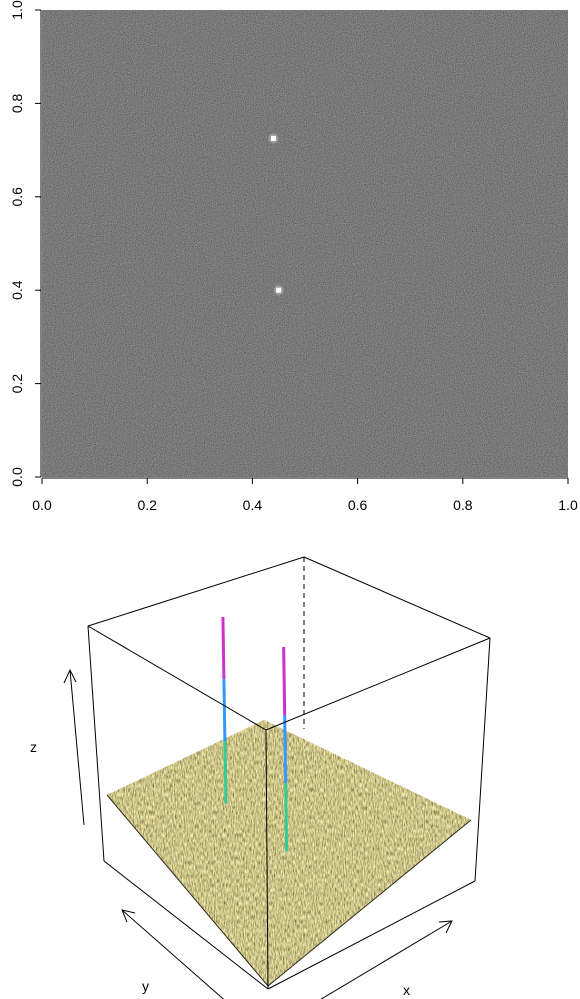  I want to click on z-axis-arrowhead, so click(70, 676).